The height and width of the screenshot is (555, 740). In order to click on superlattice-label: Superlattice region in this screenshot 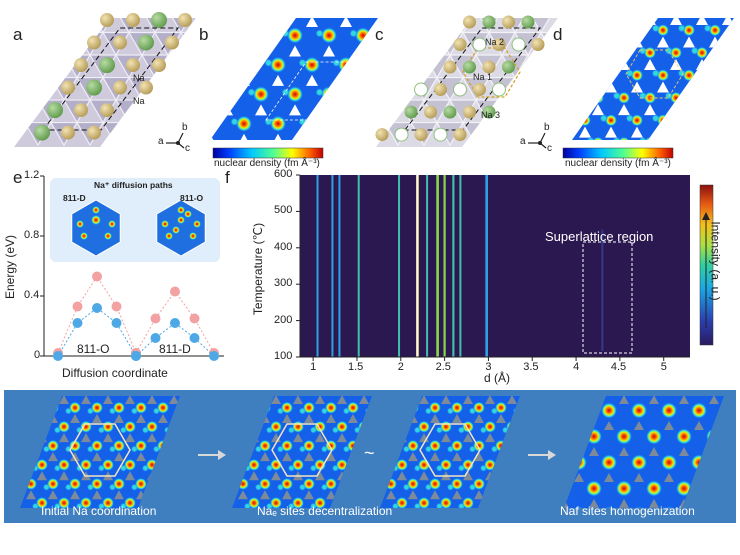, I will do `click(599, 236)`.